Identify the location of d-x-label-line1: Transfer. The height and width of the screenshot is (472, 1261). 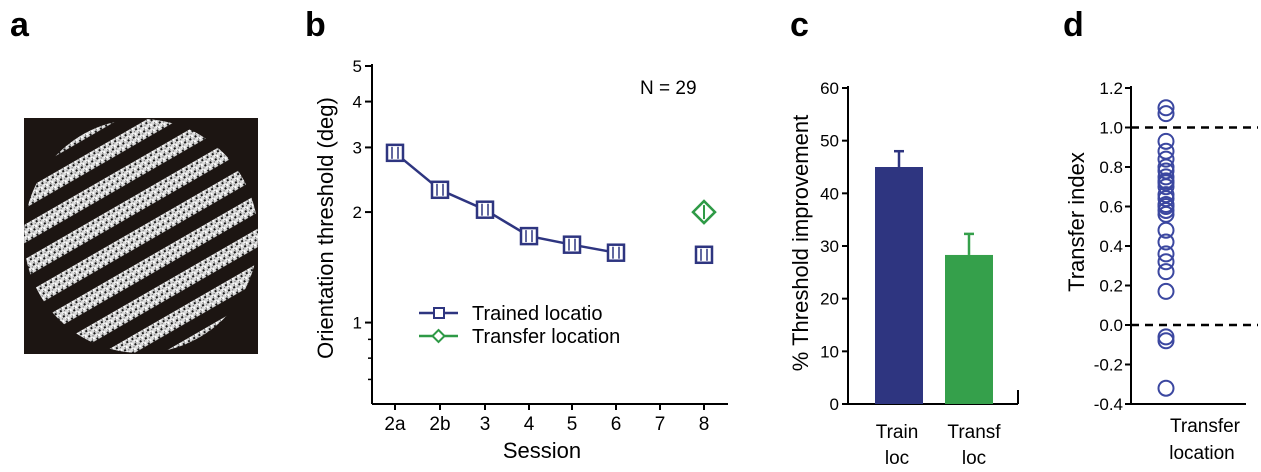
(1205, 426).